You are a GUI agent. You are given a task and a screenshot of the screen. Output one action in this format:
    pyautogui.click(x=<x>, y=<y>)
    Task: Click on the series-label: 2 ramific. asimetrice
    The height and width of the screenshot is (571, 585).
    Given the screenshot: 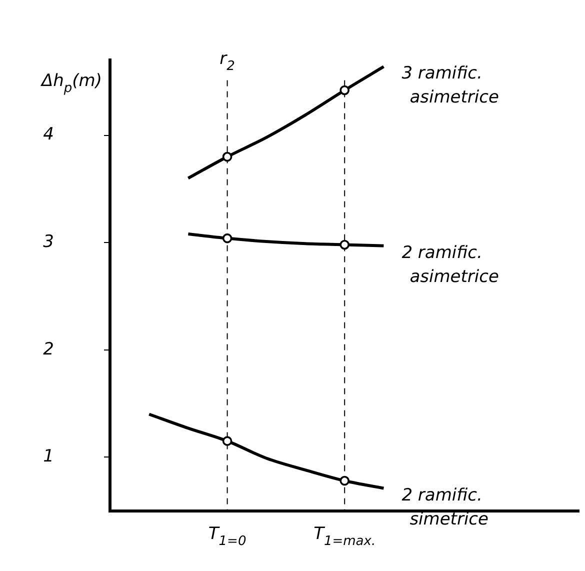 What is the action you would take?
    pyautogui.click(x=450, y=264)
    